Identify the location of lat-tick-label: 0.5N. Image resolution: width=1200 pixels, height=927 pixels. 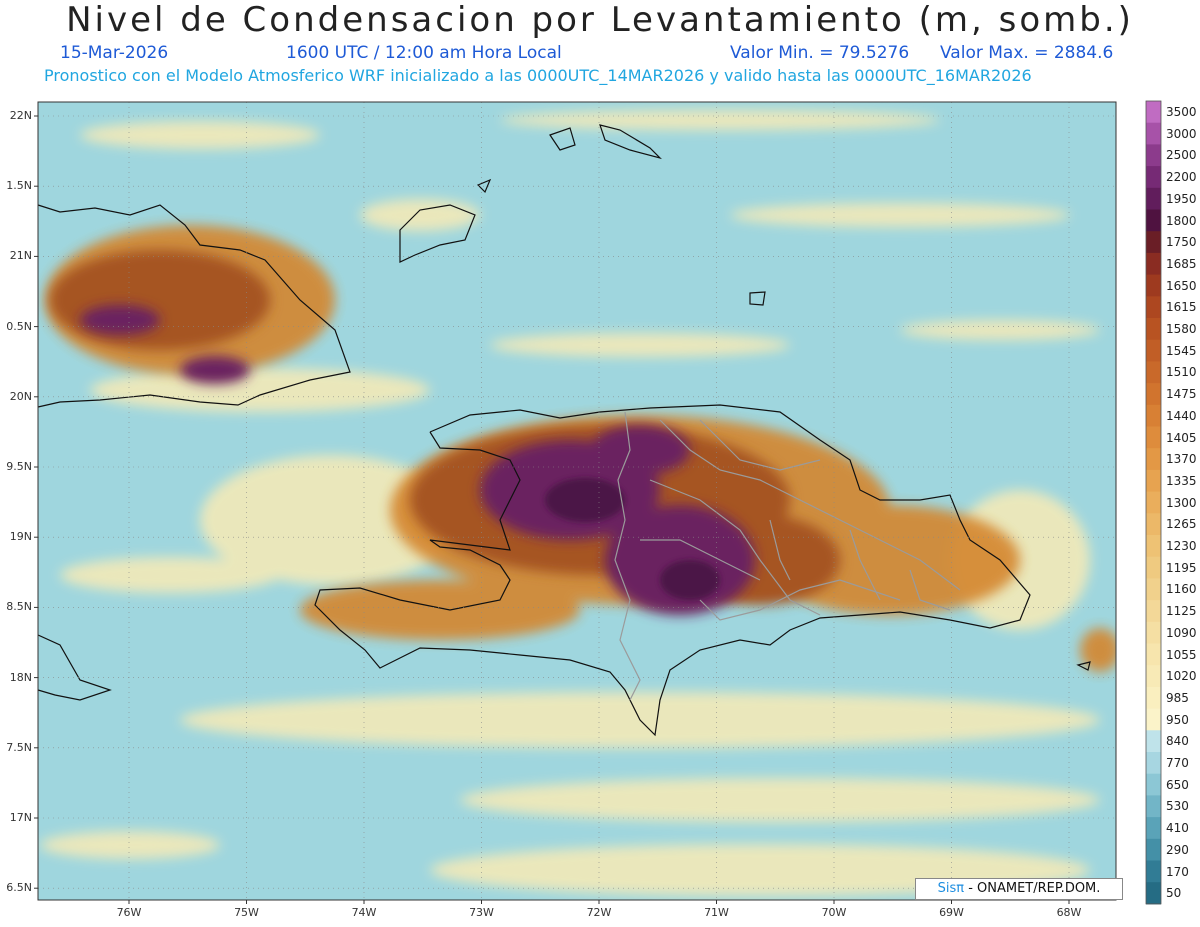
(19, 326).